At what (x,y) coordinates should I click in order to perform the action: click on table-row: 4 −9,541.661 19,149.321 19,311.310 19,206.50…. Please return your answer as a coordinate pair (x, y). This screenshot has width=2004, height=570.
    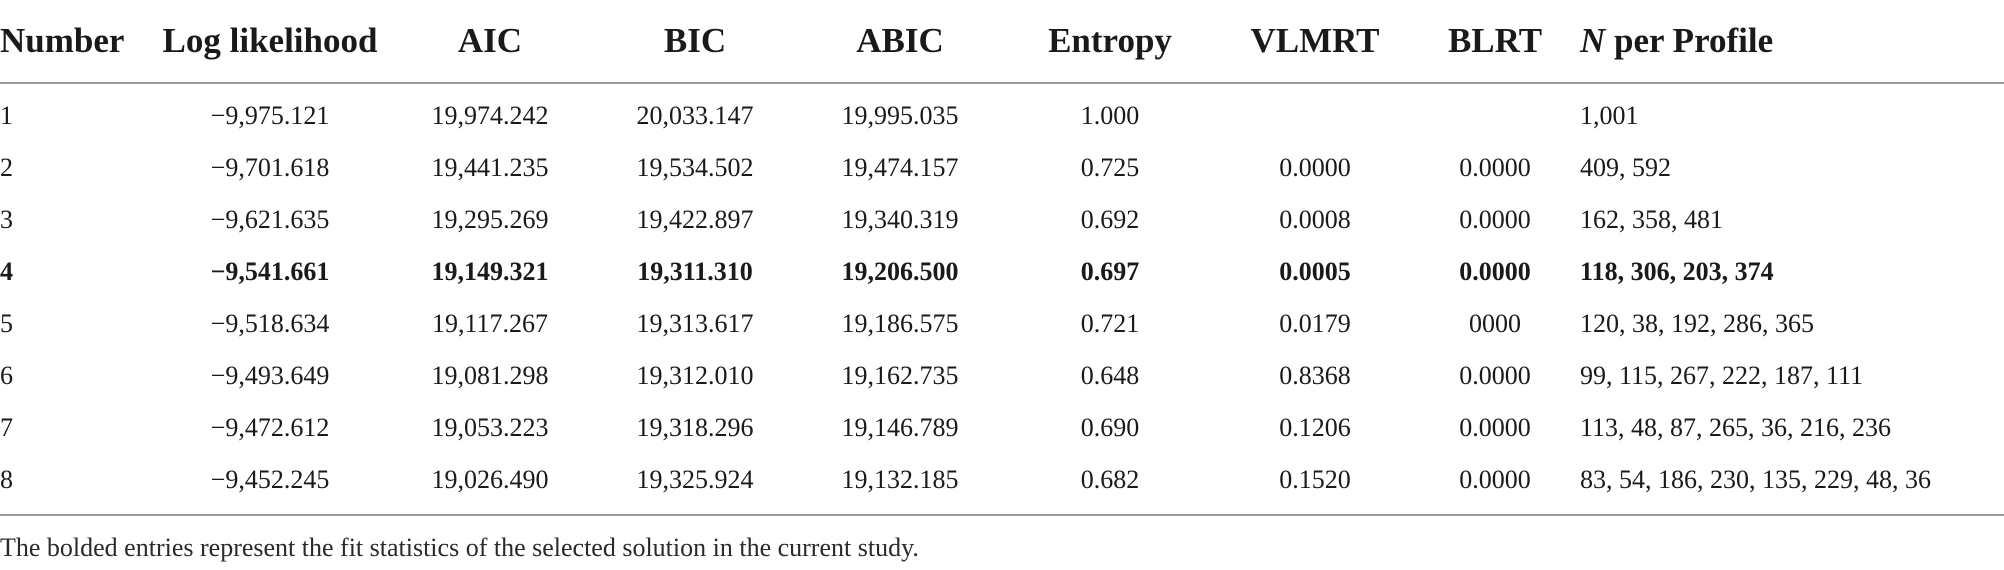
    Looking at the image, I should click on (1002, 272).